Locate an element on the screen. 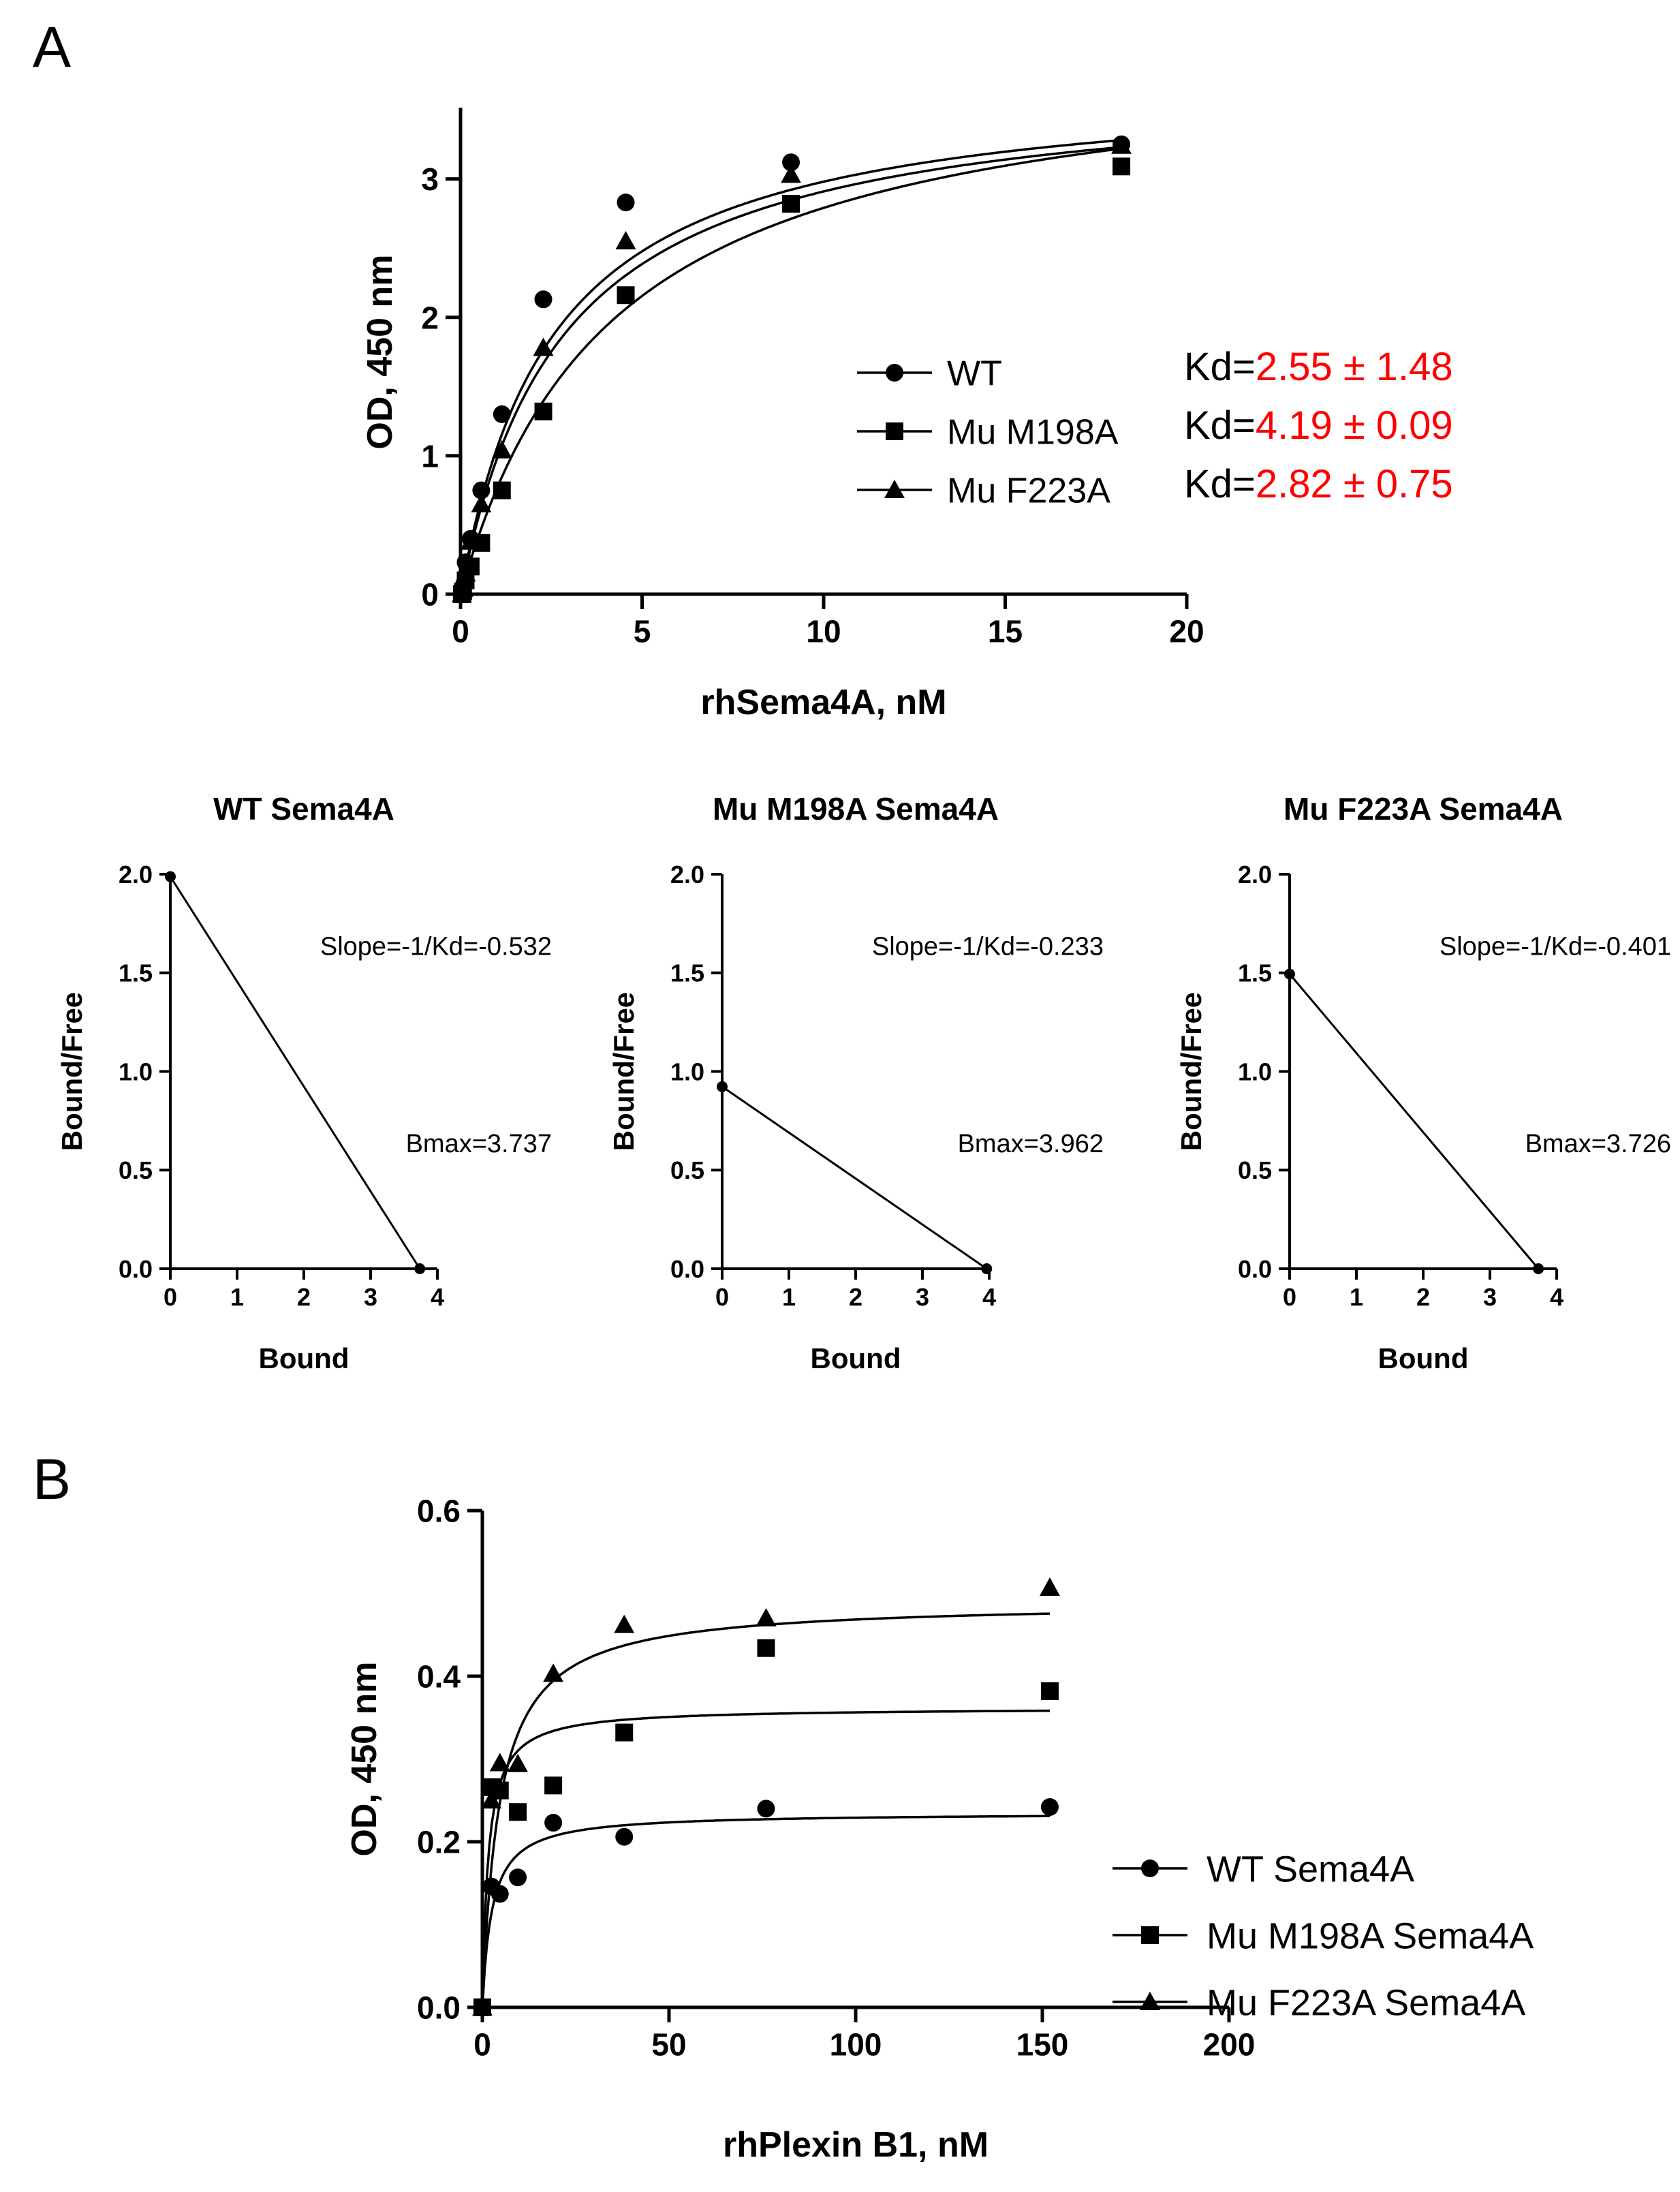 The height and width of the screenshot is (2192, 1680). chart-b-y-tick-label: 0.0 is located at coordinates (439, 2008).